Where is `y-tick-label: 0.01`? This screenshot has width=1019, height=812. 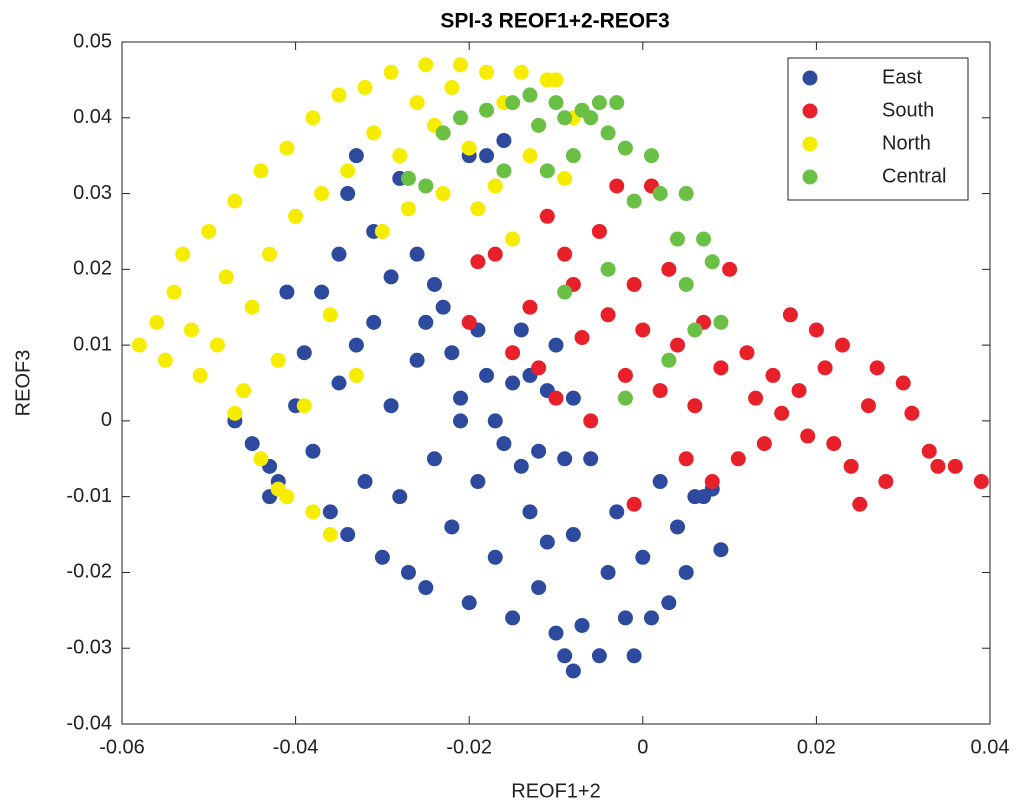
y-tick-label: 0.01 is located at coordinates (92, 344).